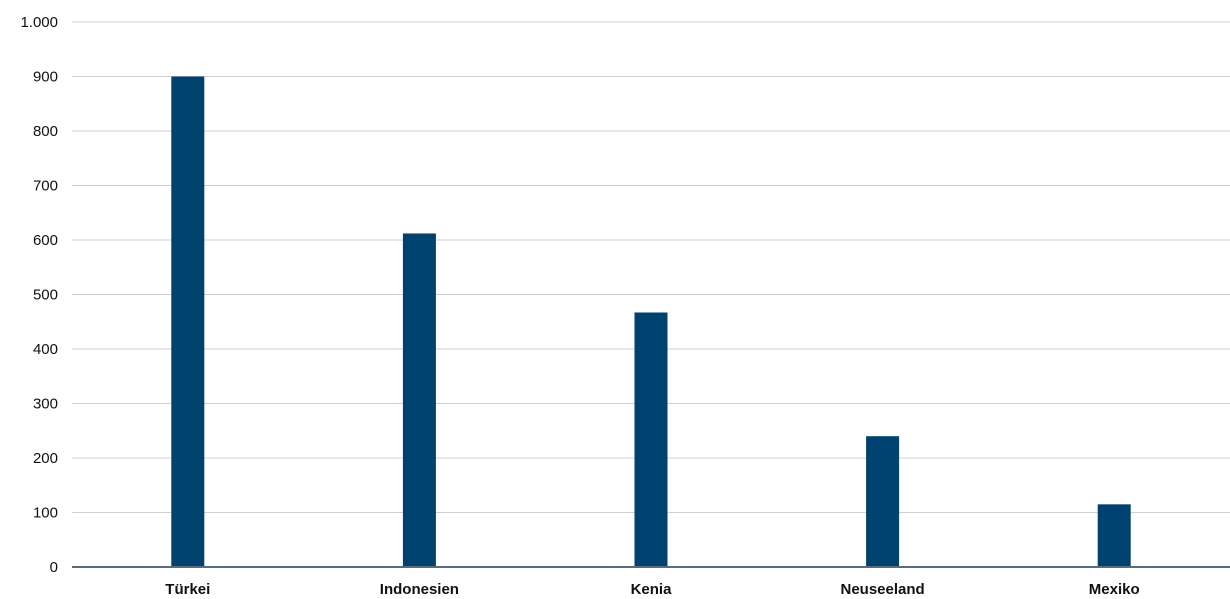 This screenshot has width=1230, height=599. What do you see at coordinates (45, 131) in the screenshot?
I see `y-tick-label: 800` at bounding box center [45, 131].